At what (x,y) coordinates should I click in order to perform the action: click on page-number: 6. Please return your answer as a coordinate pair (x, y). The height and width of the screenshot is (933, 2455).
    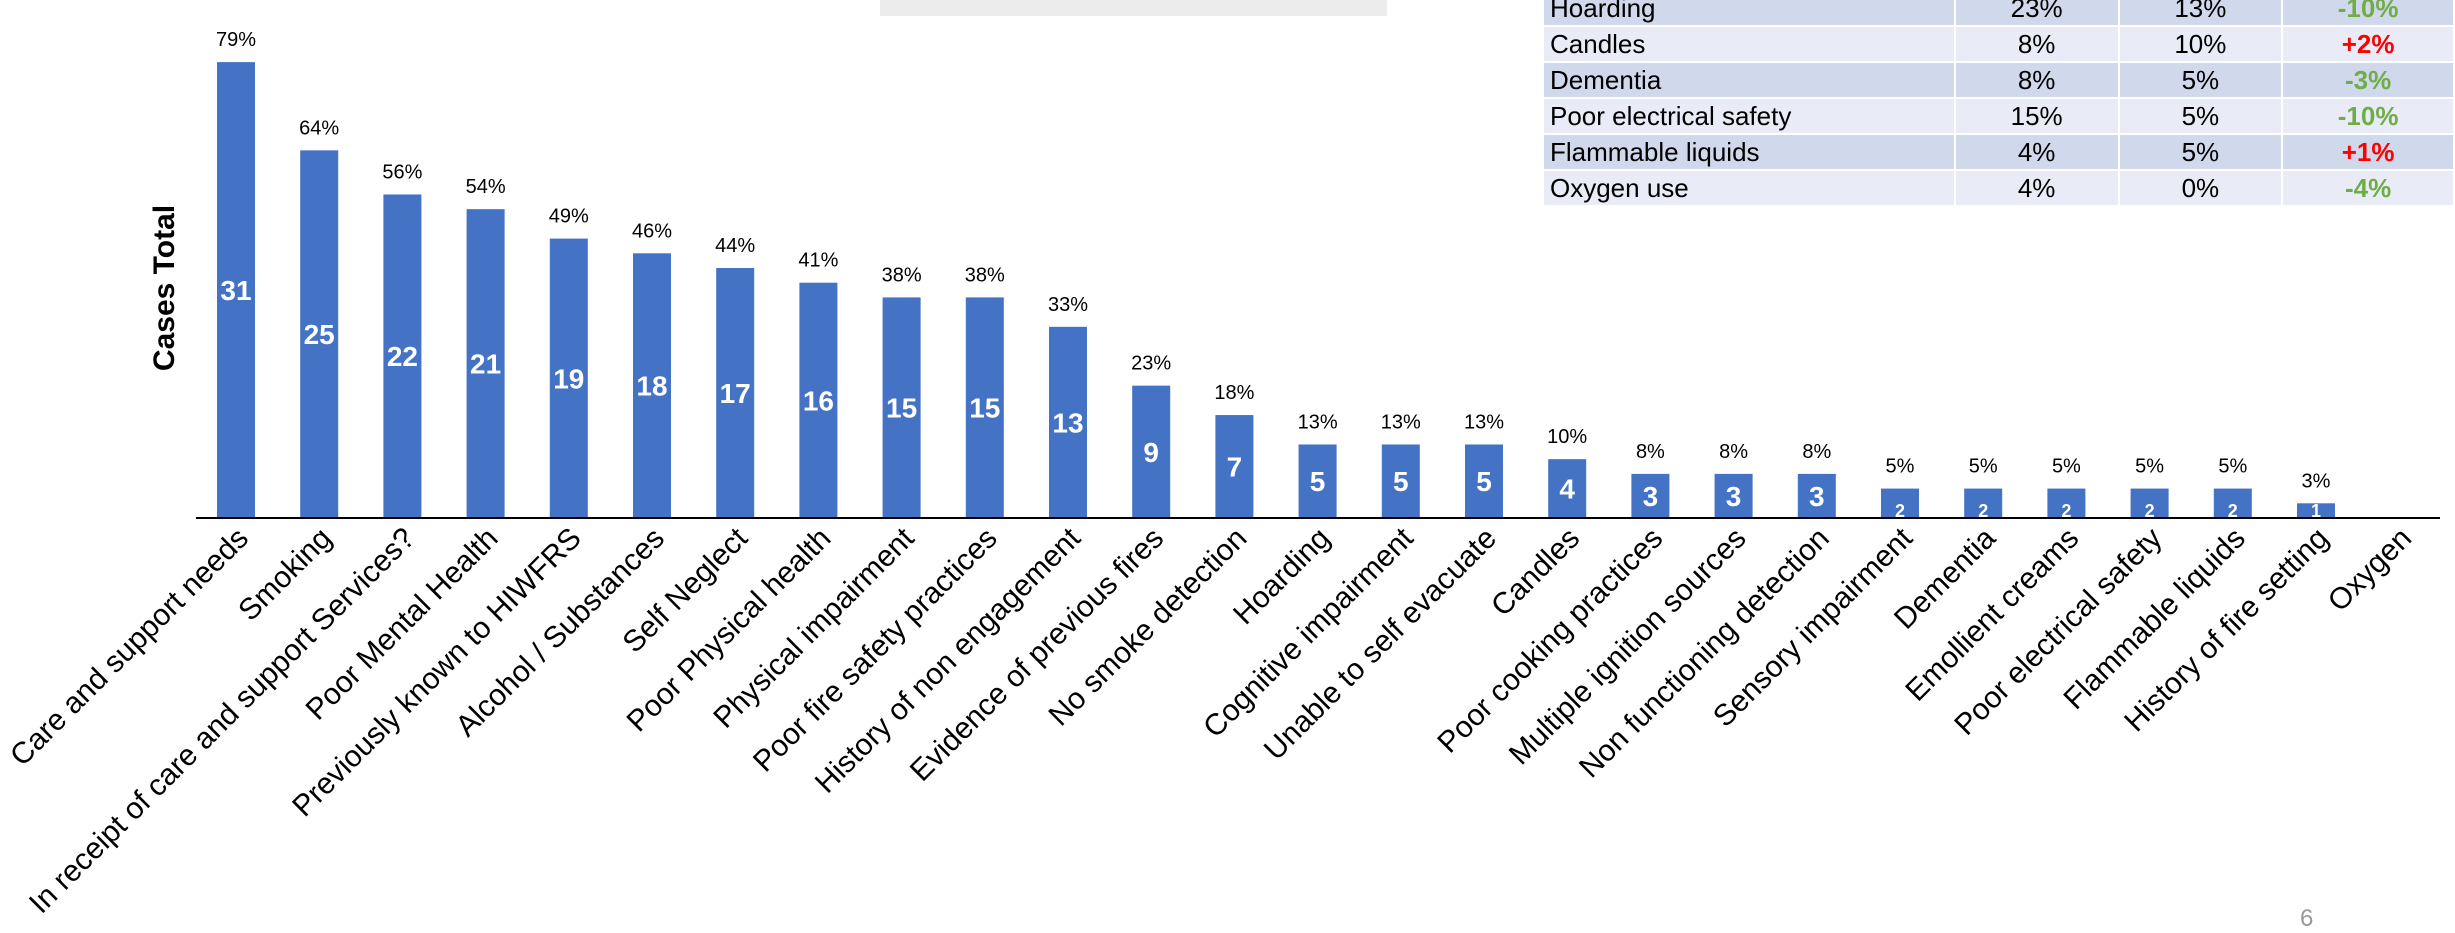
    Looking at the image, I should click on (2307, 918).